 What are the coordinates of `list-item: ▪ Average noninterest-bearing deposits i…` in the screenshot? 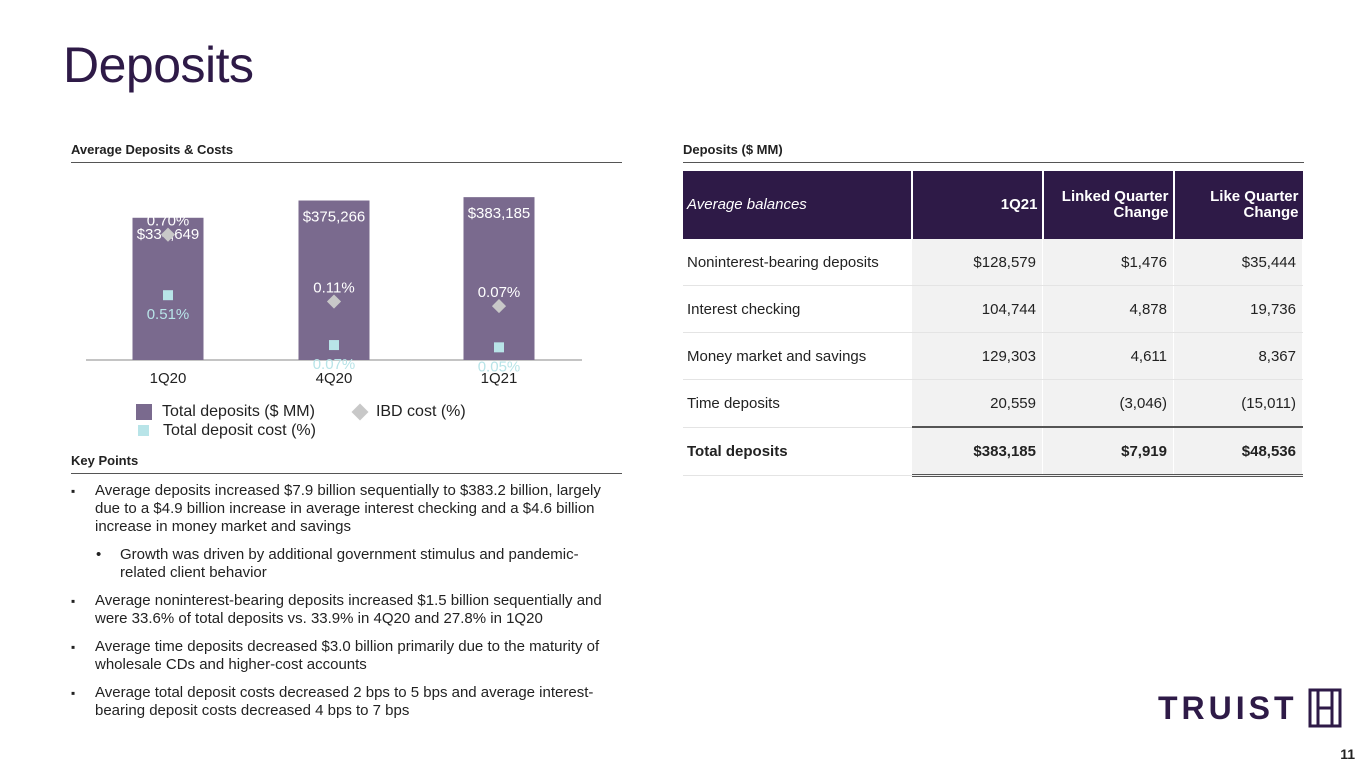 It's located at (336, 609).